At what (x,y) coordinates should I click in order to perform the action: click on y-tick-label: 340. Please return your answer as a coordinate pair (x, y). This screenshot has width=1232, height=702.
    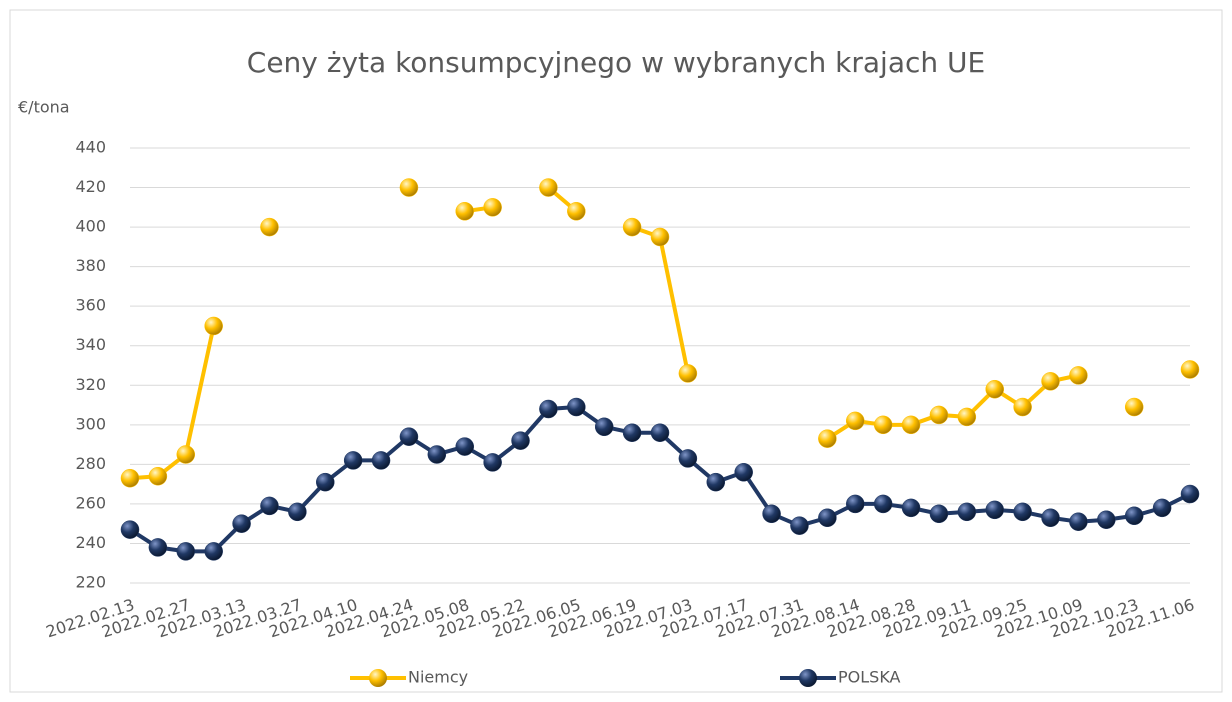
    Looking at the image, I should click on (90, 344).